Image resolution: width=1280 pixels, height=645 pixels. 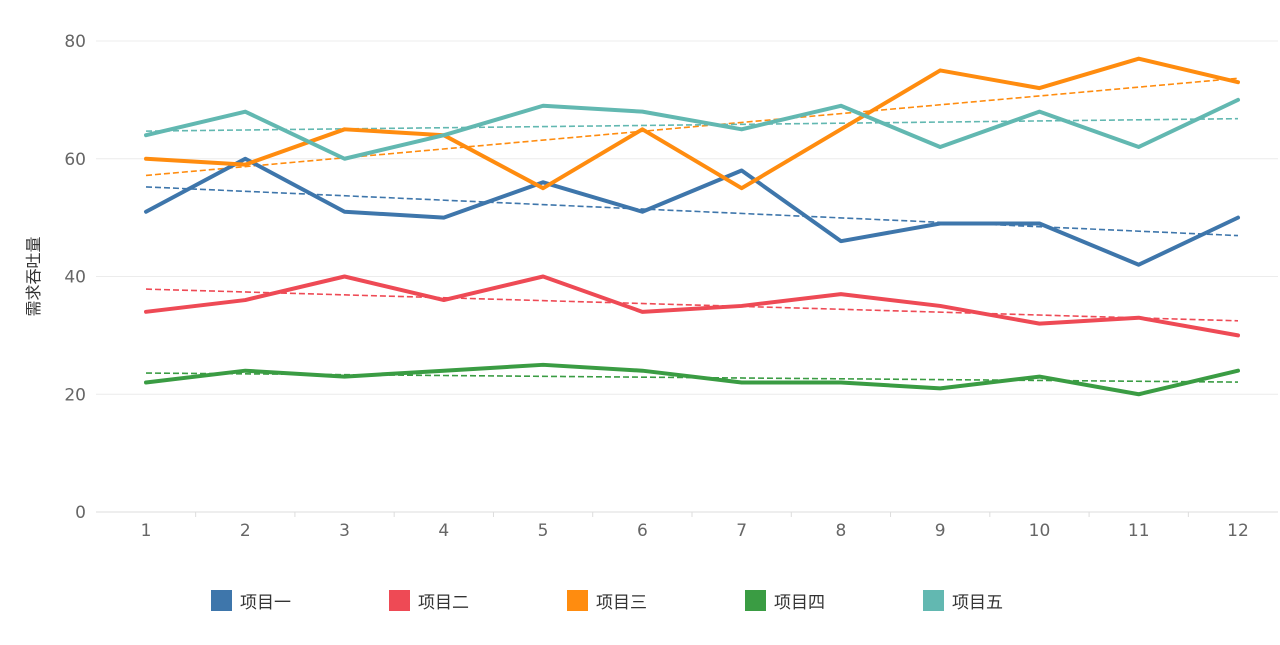 What do you see at coordinates (75, 278) in the screenshot?
I see `y-tick-label: 40` at bounding box center [75, 278].